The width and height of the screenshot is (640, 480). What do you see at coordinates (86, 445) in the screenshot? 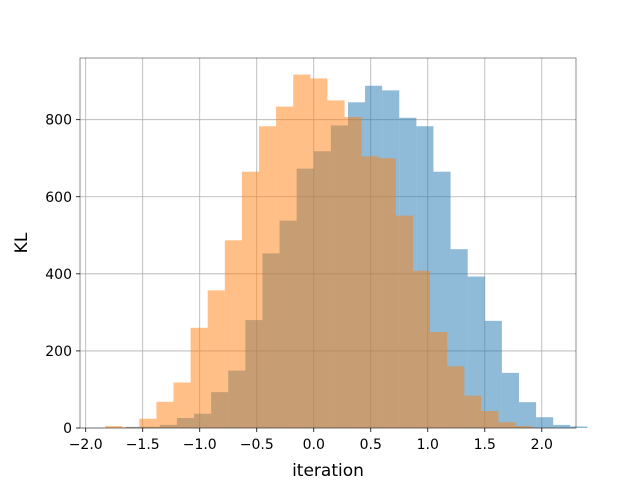
I see `x-tick-label: −2.0` at bounding box center [86, 445].